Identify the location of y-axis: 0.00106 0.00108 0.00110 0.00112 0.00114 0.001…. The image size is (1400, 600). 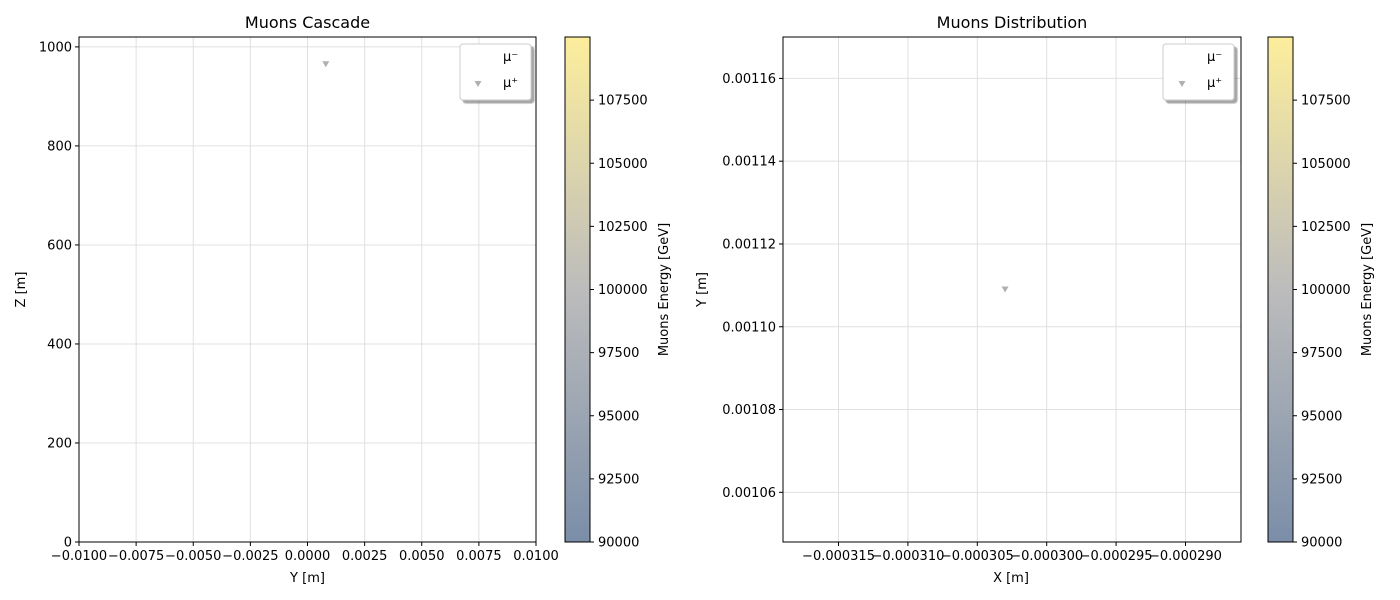
(752, 286).